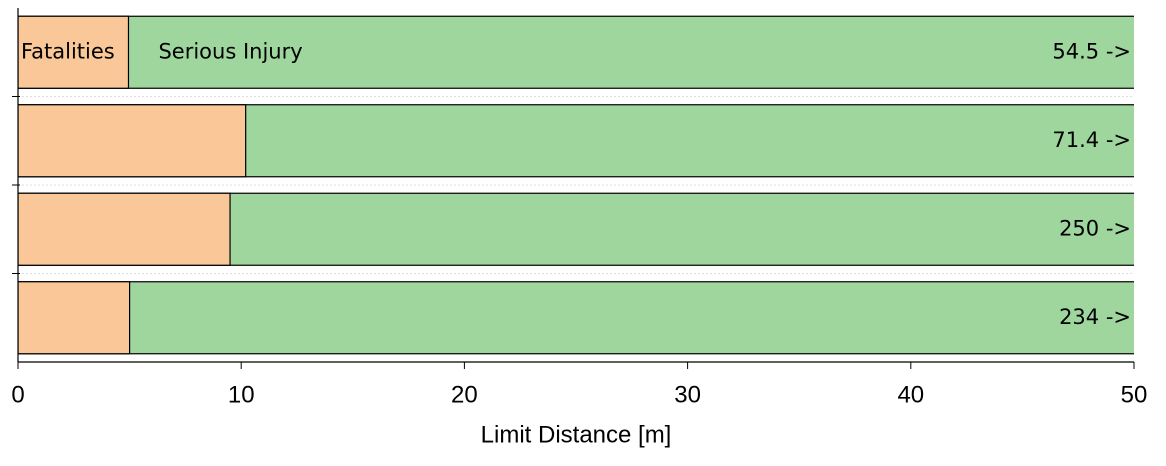 The width and height of the screenshot is (1166, 466). I want to click on value-label: 71.4 ->, so click(1091, 140).